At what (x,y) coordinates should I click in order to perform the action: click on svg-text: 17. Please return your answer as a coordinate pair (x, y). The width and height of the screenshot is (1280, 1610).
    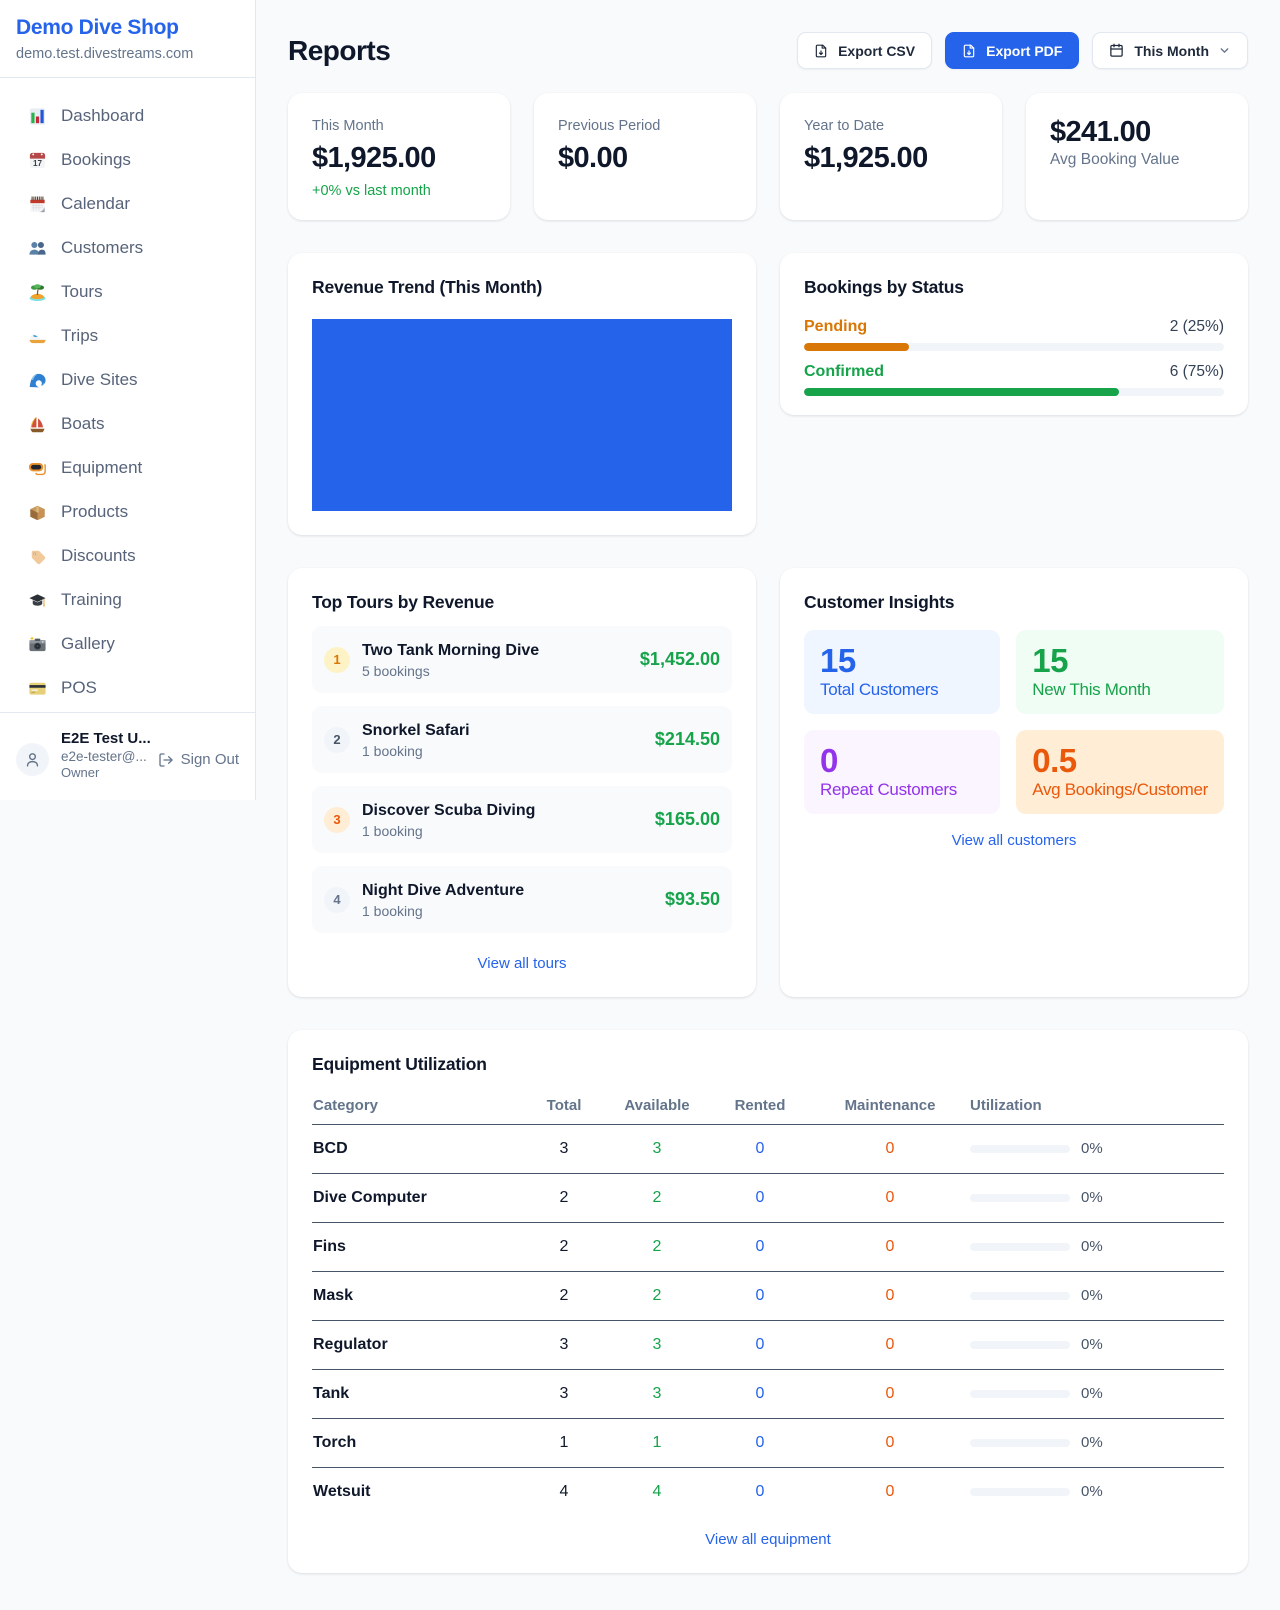
    Looking at the image, I should click on (38, 163).